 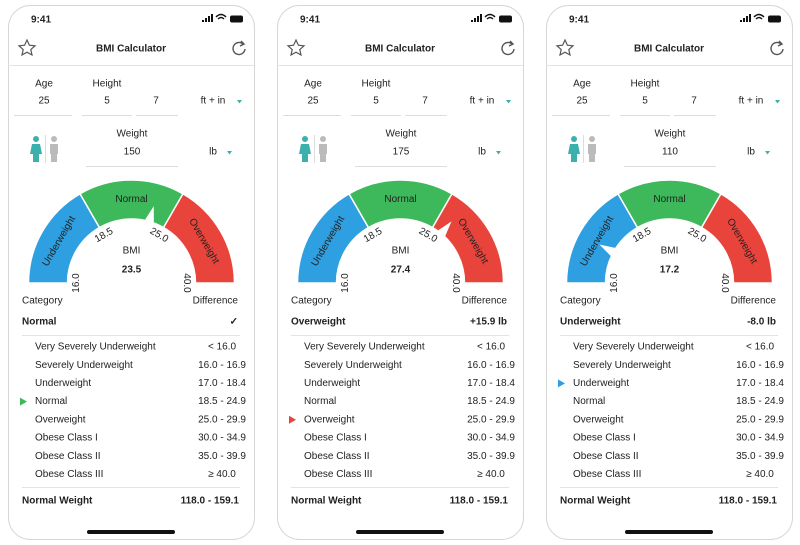 I want to click on wifi-icon, so click(x=221, y=16).